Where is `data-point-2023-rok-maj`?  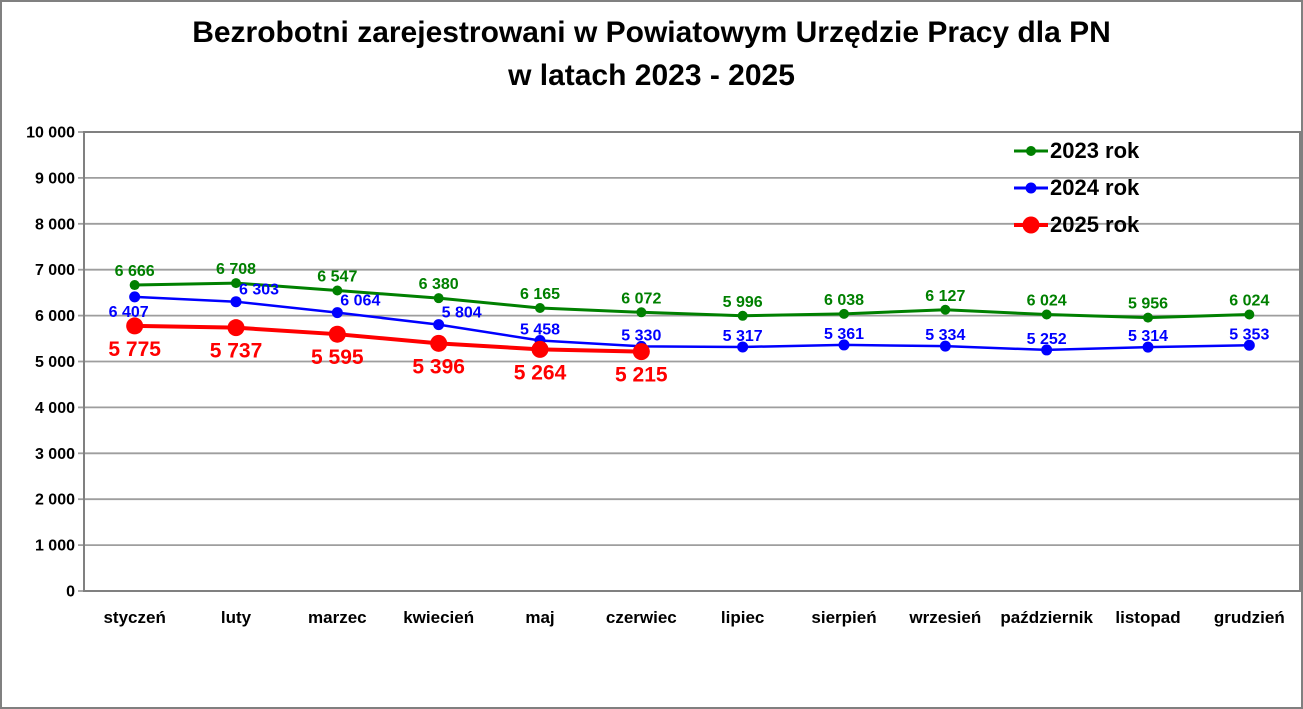 data-point-2023-rok-maj is located at coordinates (540, 308).